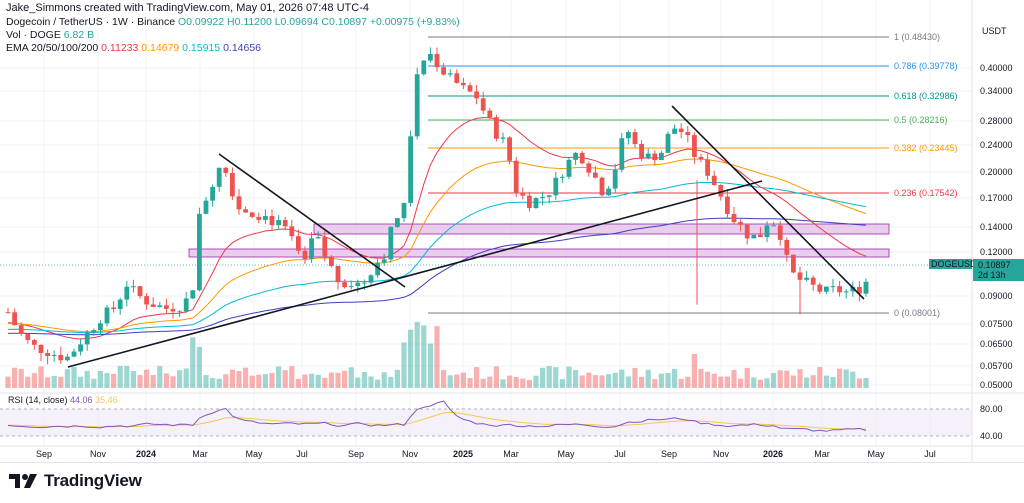  I want to click on fib-label-0.5: 0.5 (0.28216), so click(921, 120).